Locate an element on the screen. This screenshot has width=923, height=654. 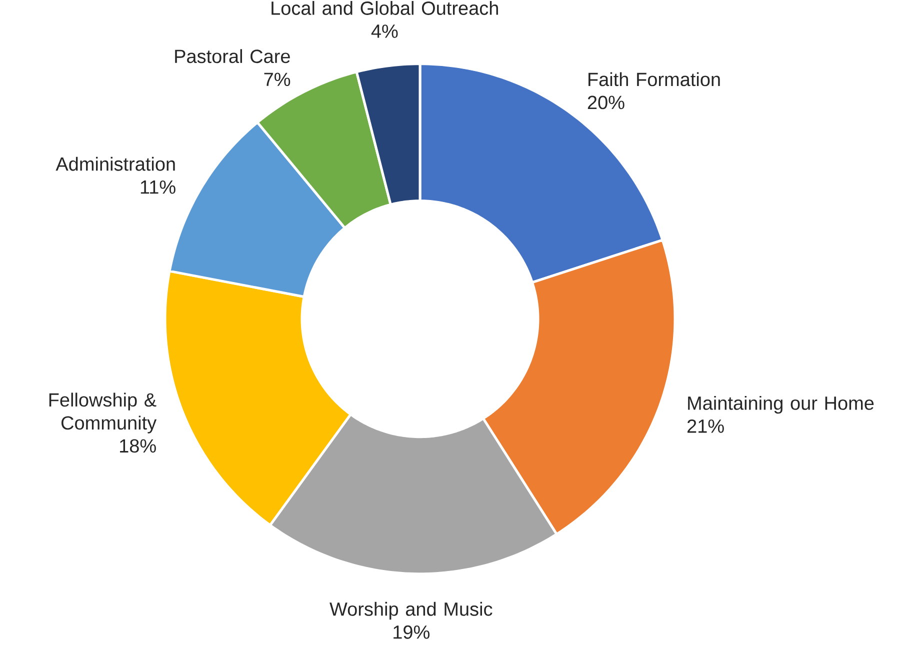
data-label: 11% is located at coordinates (158, 187).